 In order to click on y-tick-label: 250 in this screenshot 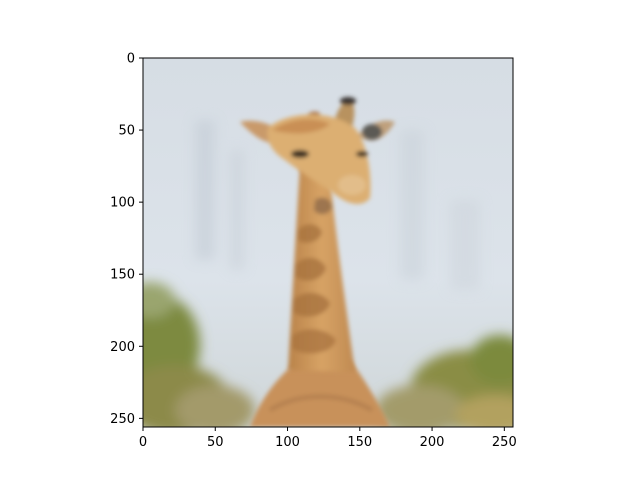, I will do `click(122, 419)`.